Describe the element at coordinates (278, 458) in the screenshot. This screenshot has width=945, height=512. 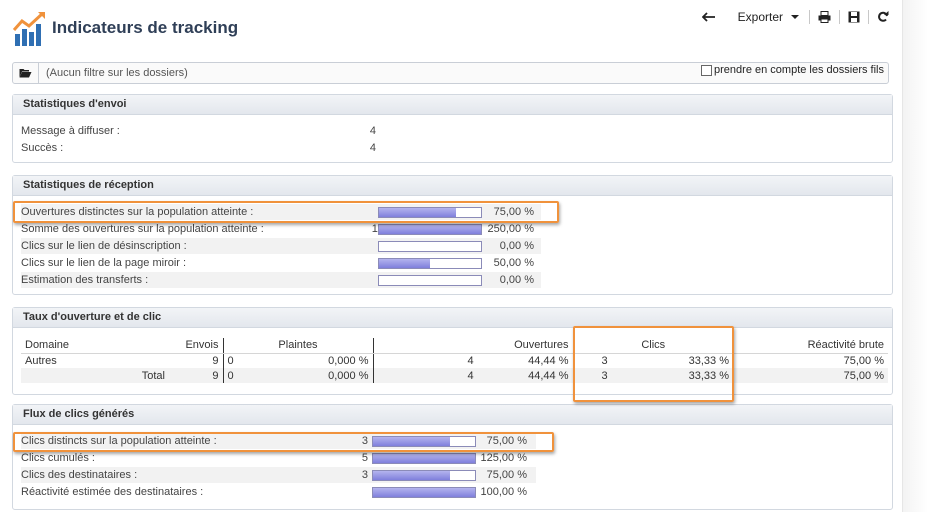
I see `stat-row: Clics cumulés : 5 125,00 %` at that location.